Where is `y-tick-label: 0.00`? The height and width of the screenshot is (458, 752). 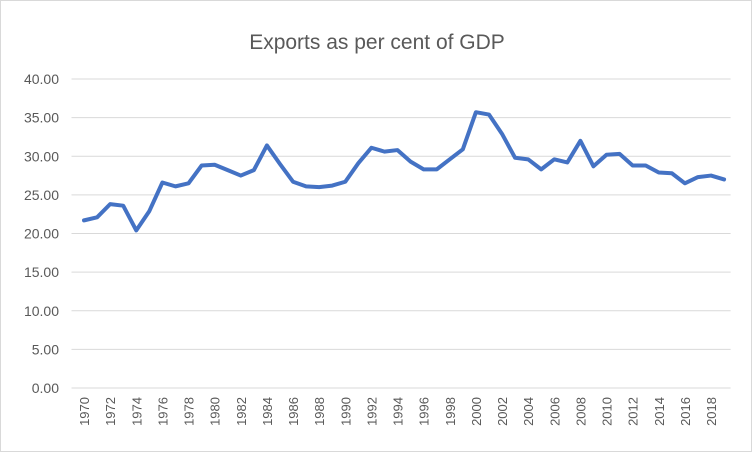 y-tick-label: 0.00 is located at coordinates (45, 388).